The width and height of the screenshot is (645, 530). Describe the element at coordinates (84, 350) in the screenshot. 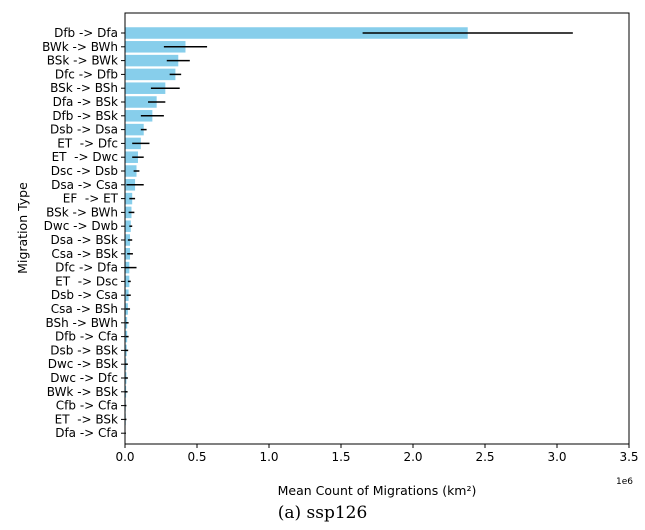

I see `y-tick-label: Dsb -> BSk` at that location.